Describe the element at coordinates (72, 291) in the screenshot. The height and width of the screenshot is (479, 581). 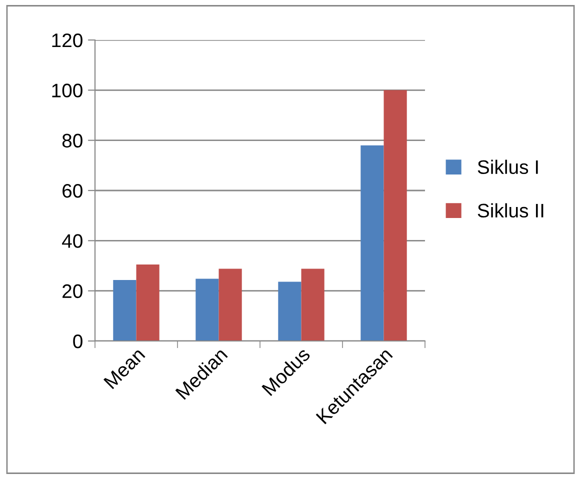
I see `y-tick-label: 20` at that location.